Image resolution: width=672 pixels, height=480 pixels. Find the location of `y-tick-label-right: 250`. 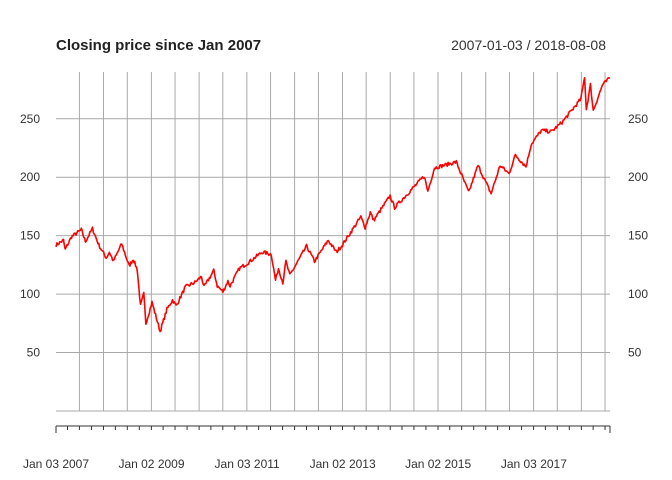

y-tick-label-right: 250 is located at coordinates (638, 119).